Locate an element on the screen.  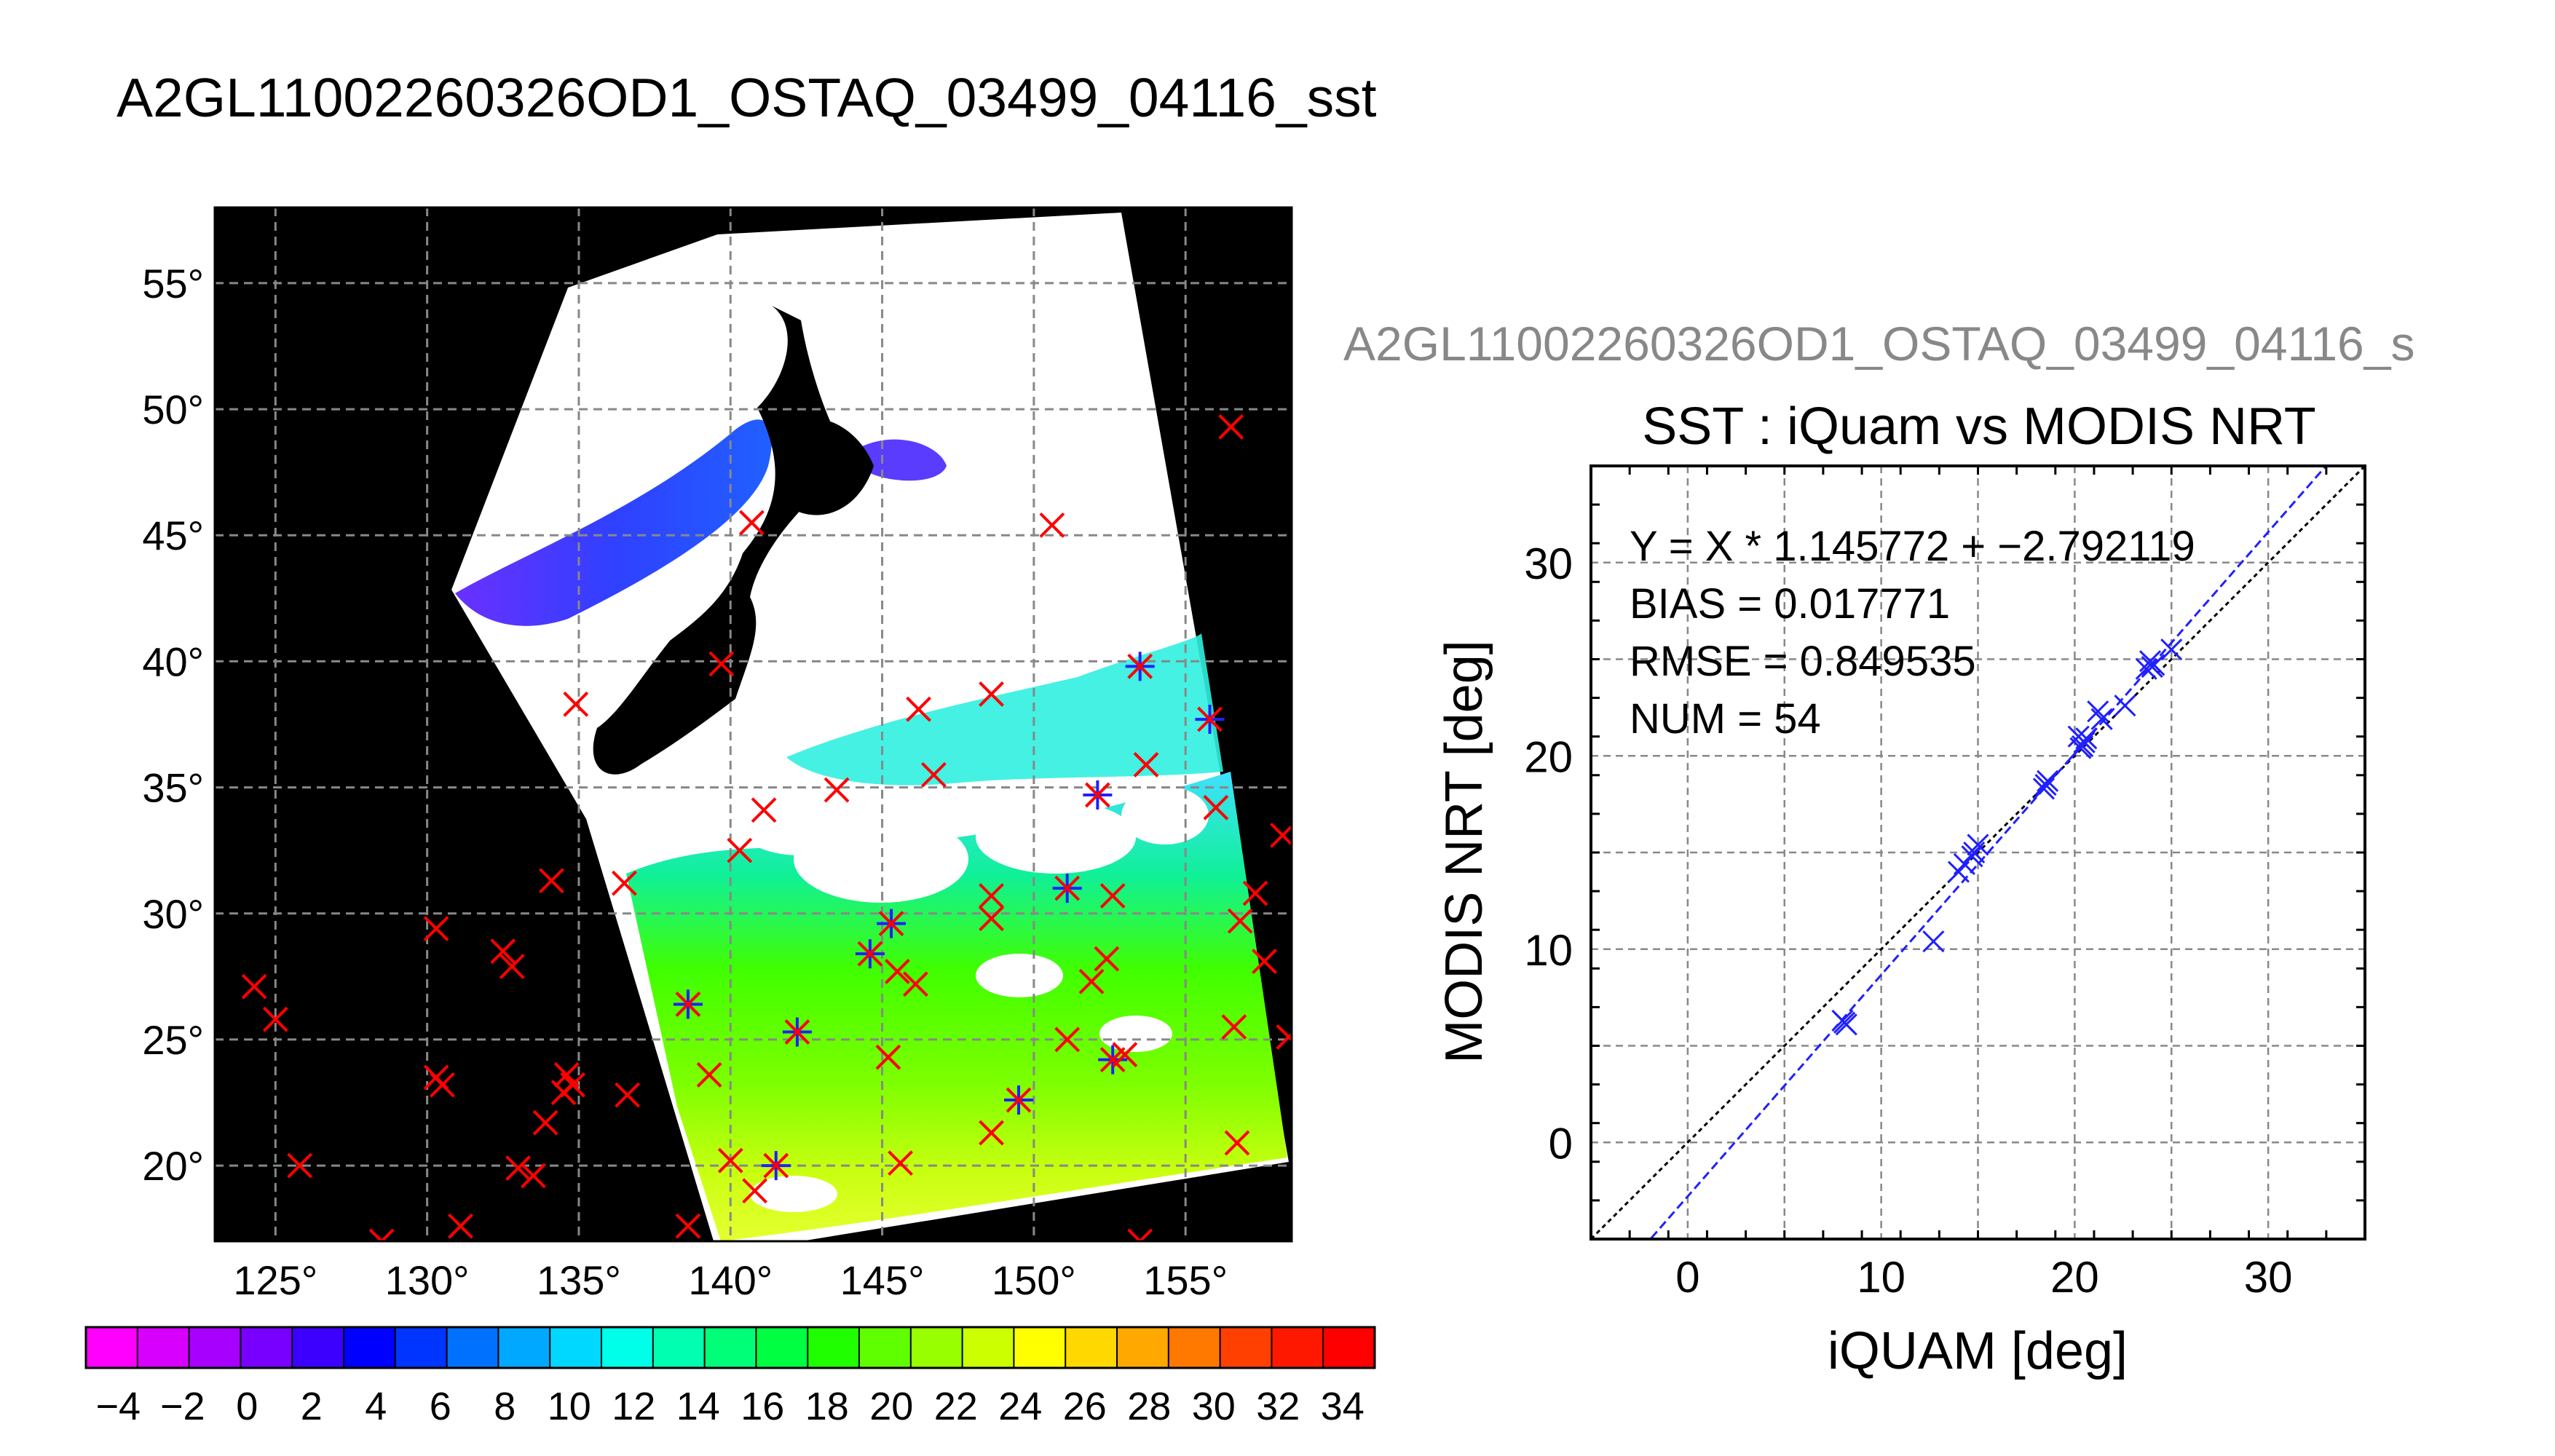
scatter-panel-filename: A2GL11002260326OD1_OSTAQ_03499_04116_s is located at coordinates (1878, 344).